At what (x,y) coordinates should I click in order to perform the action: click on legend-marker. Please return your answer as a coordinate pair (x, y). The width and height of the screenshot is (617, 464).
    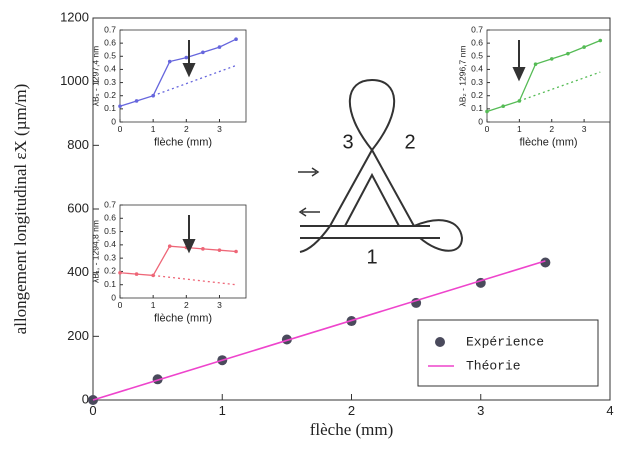
    Looking at the image, I should click on (440, 342).